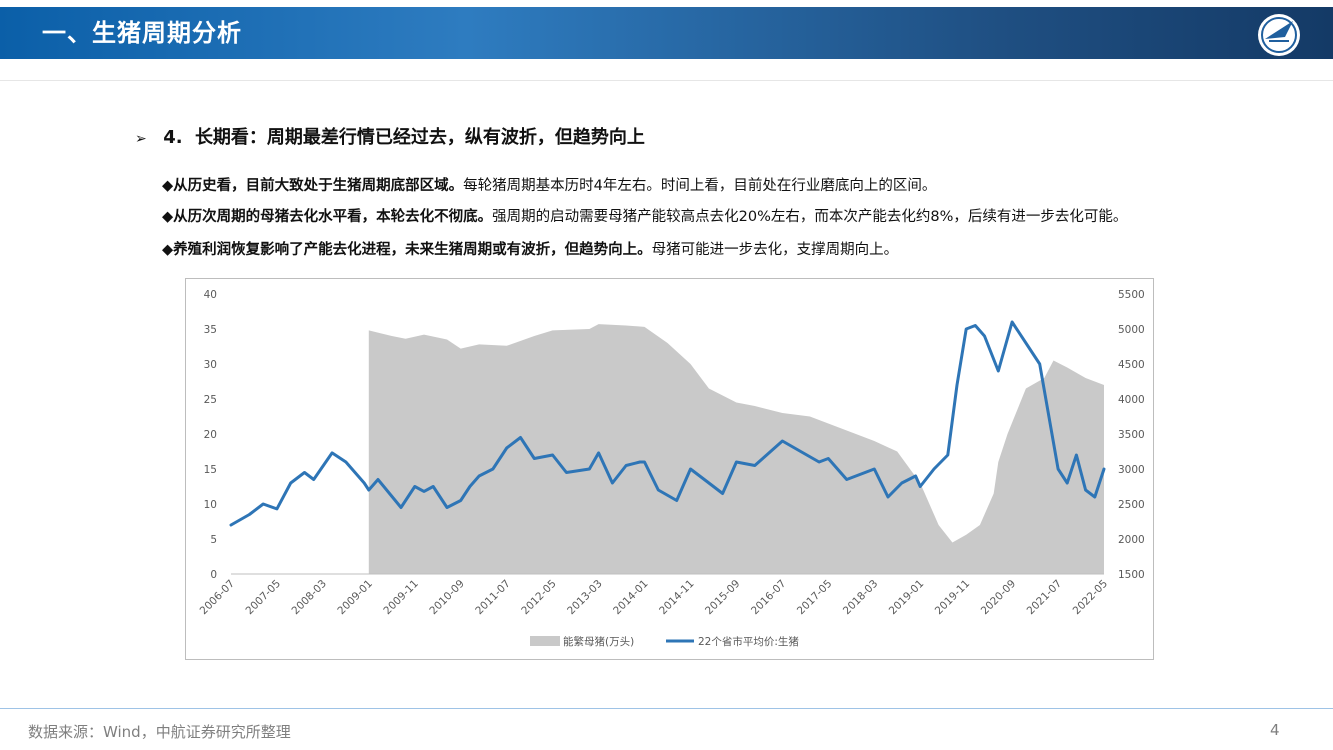 The image size is (1333, 750). I want to click on y-left-tick-label: 0, so click(213, 575).